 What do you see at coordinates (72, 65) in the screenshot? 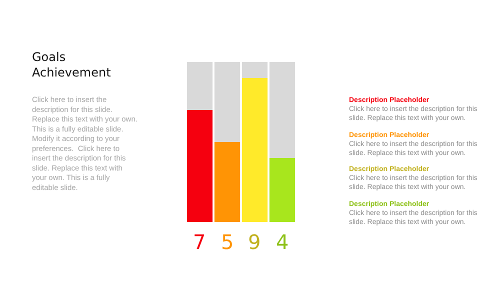
I see `text: Goals Achievement` at bounding box center [72, 65].